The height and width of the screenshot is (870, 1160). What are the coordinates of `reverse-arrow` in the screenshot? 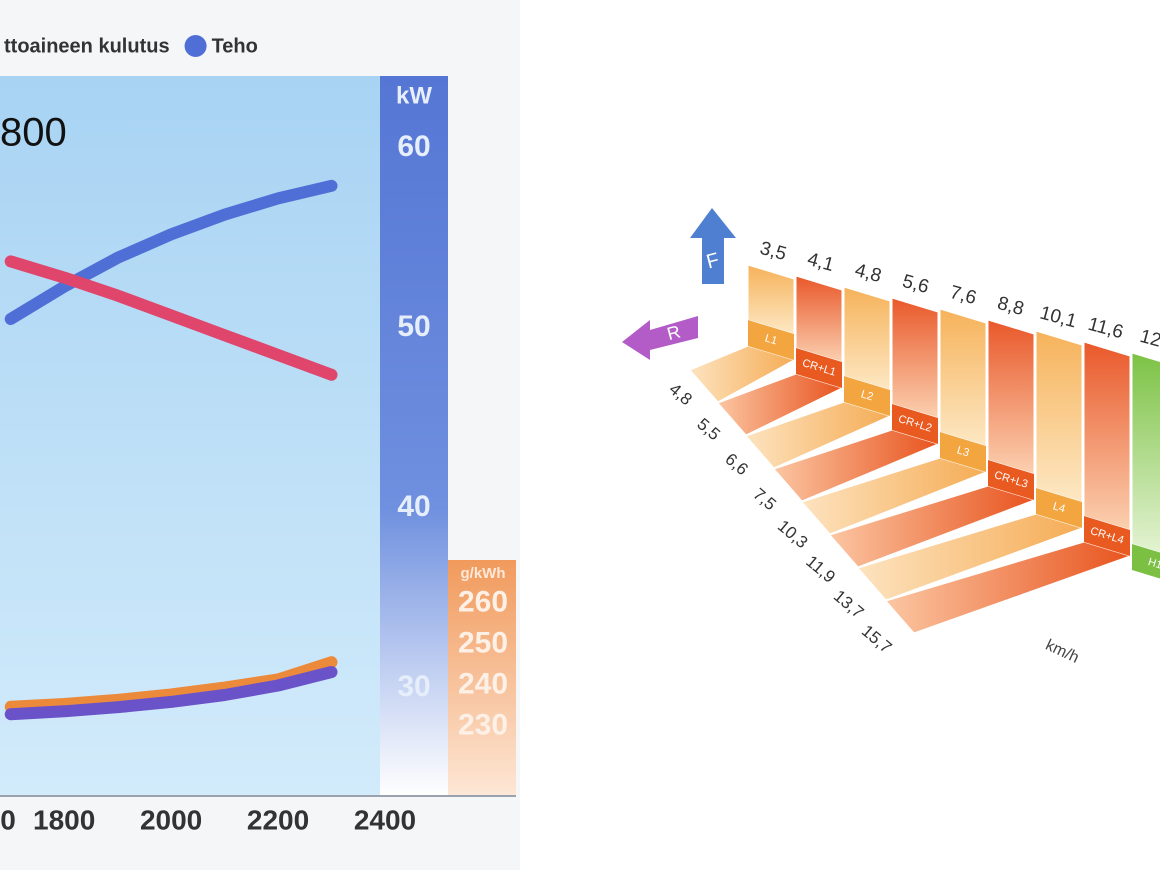 It's located at (660, 338).